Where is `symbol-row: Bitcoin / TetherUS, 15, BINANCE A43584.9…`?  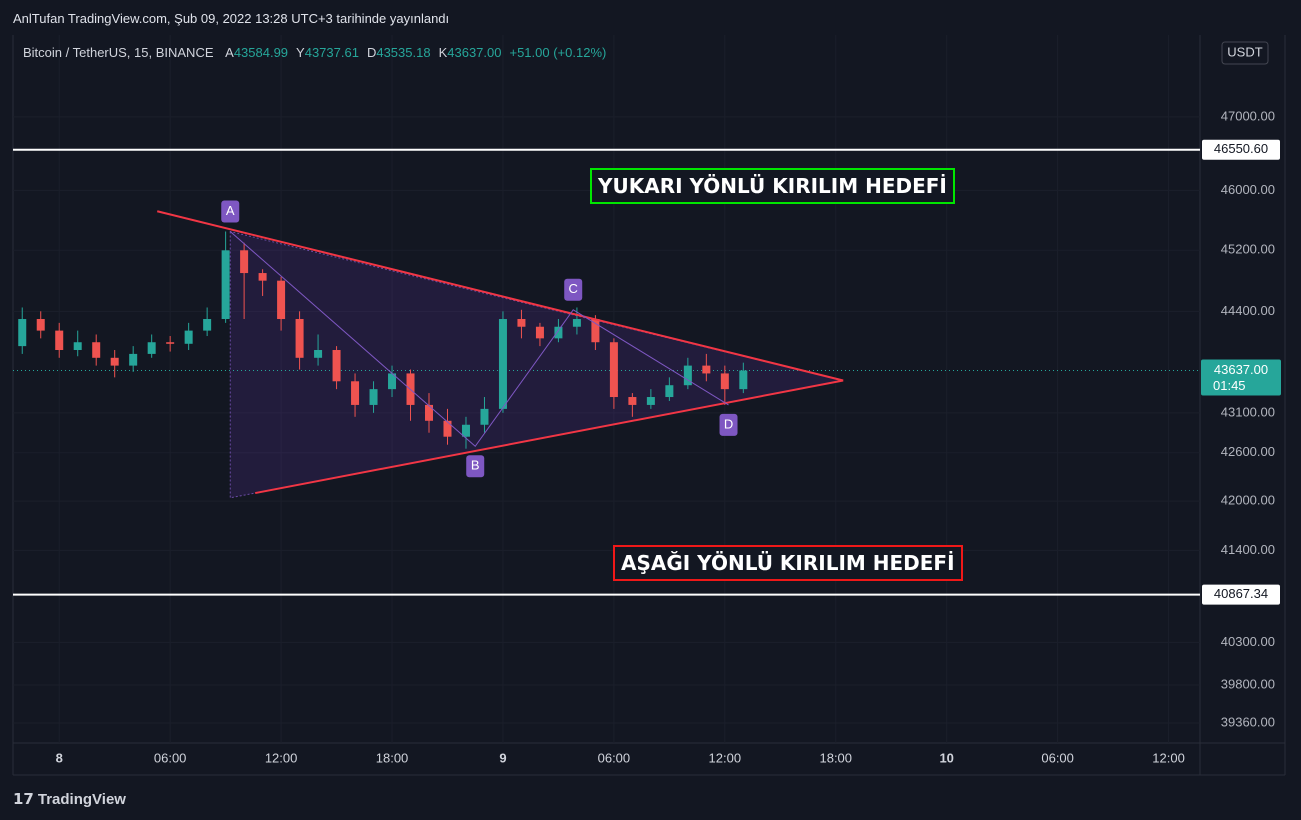
symbol-row: Bitcoin / TetherUS, 15, BINANCE A43584.9… is located at coordinates (314, 52).